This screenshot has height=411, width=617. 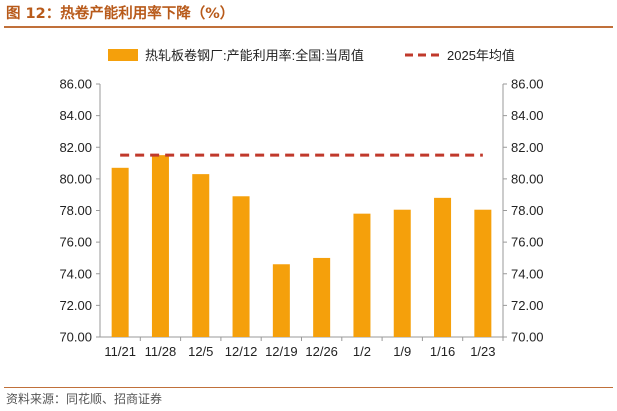 What do you see at coordinates (161, 351) in the screenshot?
I see `x-tick-label: 11/28` at bounding box center [161, 351].